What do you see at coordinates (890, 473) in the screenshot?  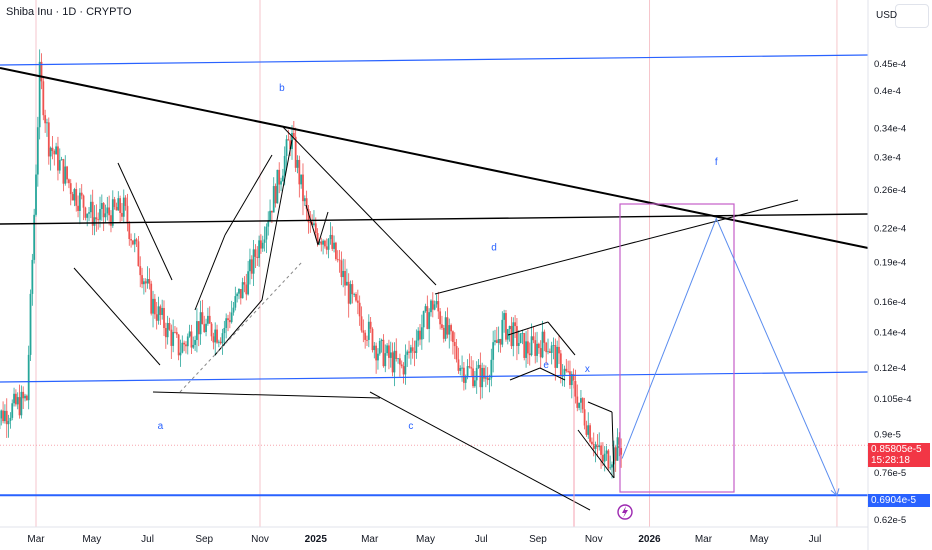 I see `y-tick-label: 0.76e-5` at bounding box center [890, 473].